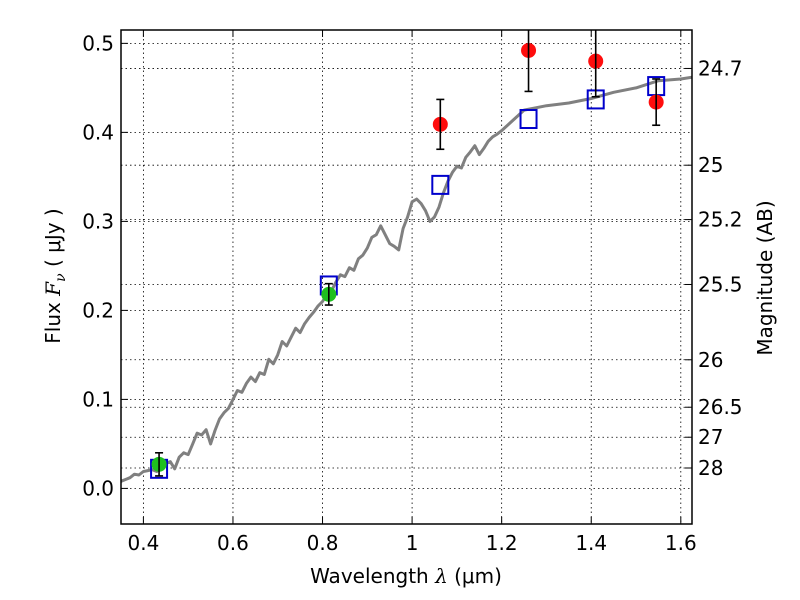 Image resolution: width=800 pixels, height=600 pixels. What do you see at coordinates (53, 240) in the screenshot?
I see `y-axis-label-unit: ( μJy )` at bounding box center [53, 240].